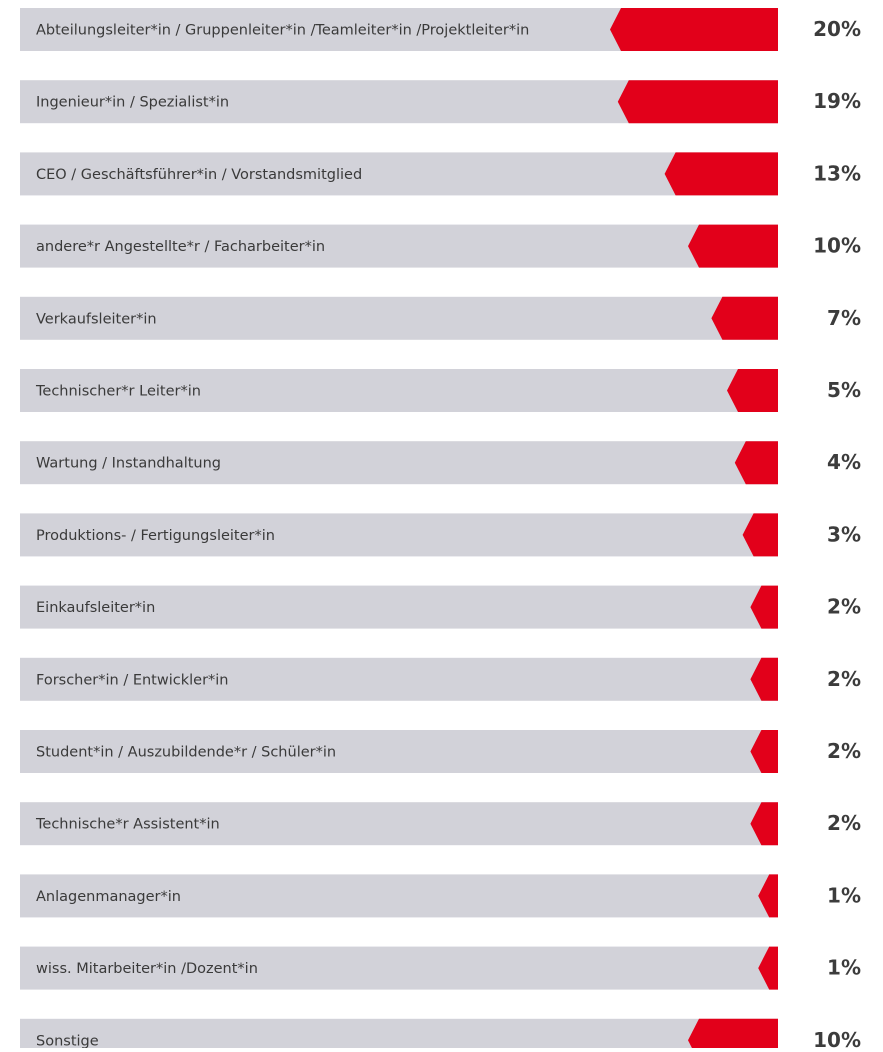 Image resolution: width=883 pixels, height=1052 pixels. I want to click on category-label: Forscher*in / Entwickler*in, so click(132, 680).